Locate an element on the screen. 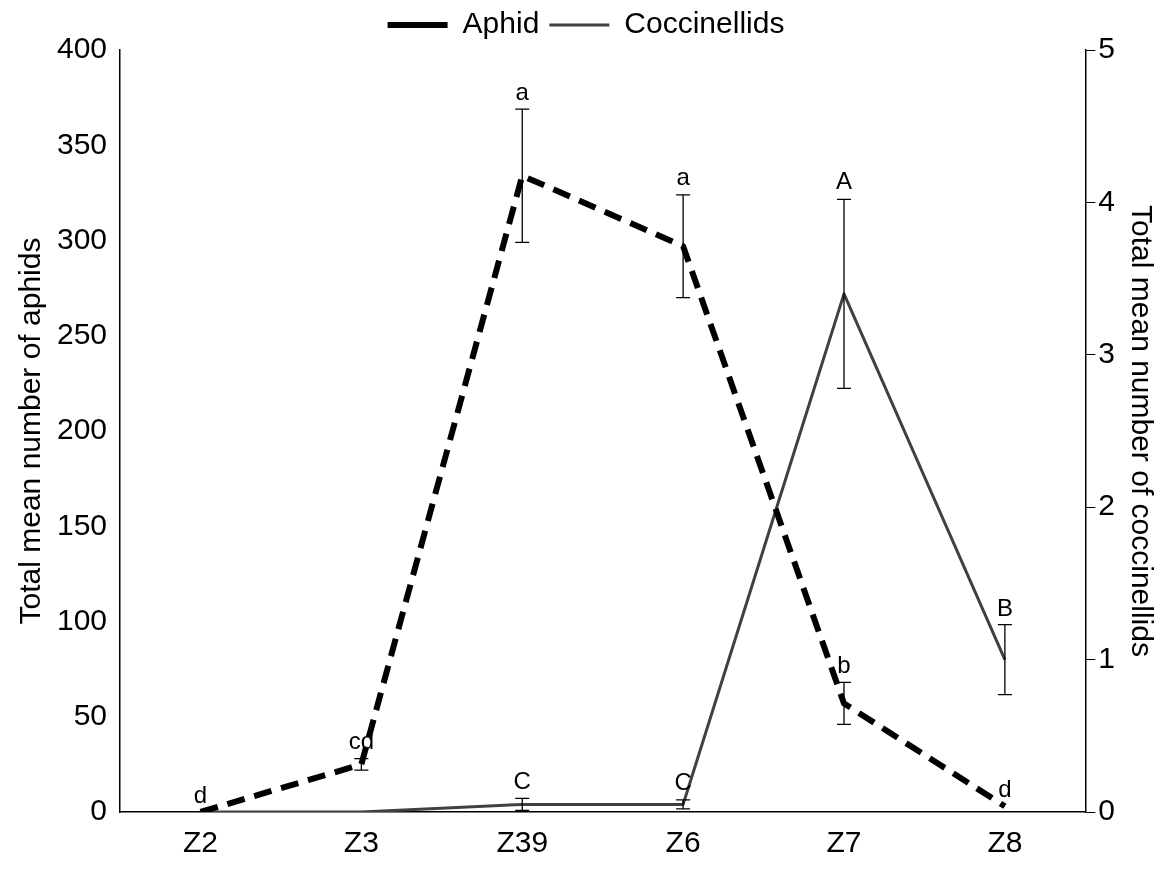 The height and width of the screenshot is (886, 1172). x-tick-label: Z39 is located at coordinates (522, 842).